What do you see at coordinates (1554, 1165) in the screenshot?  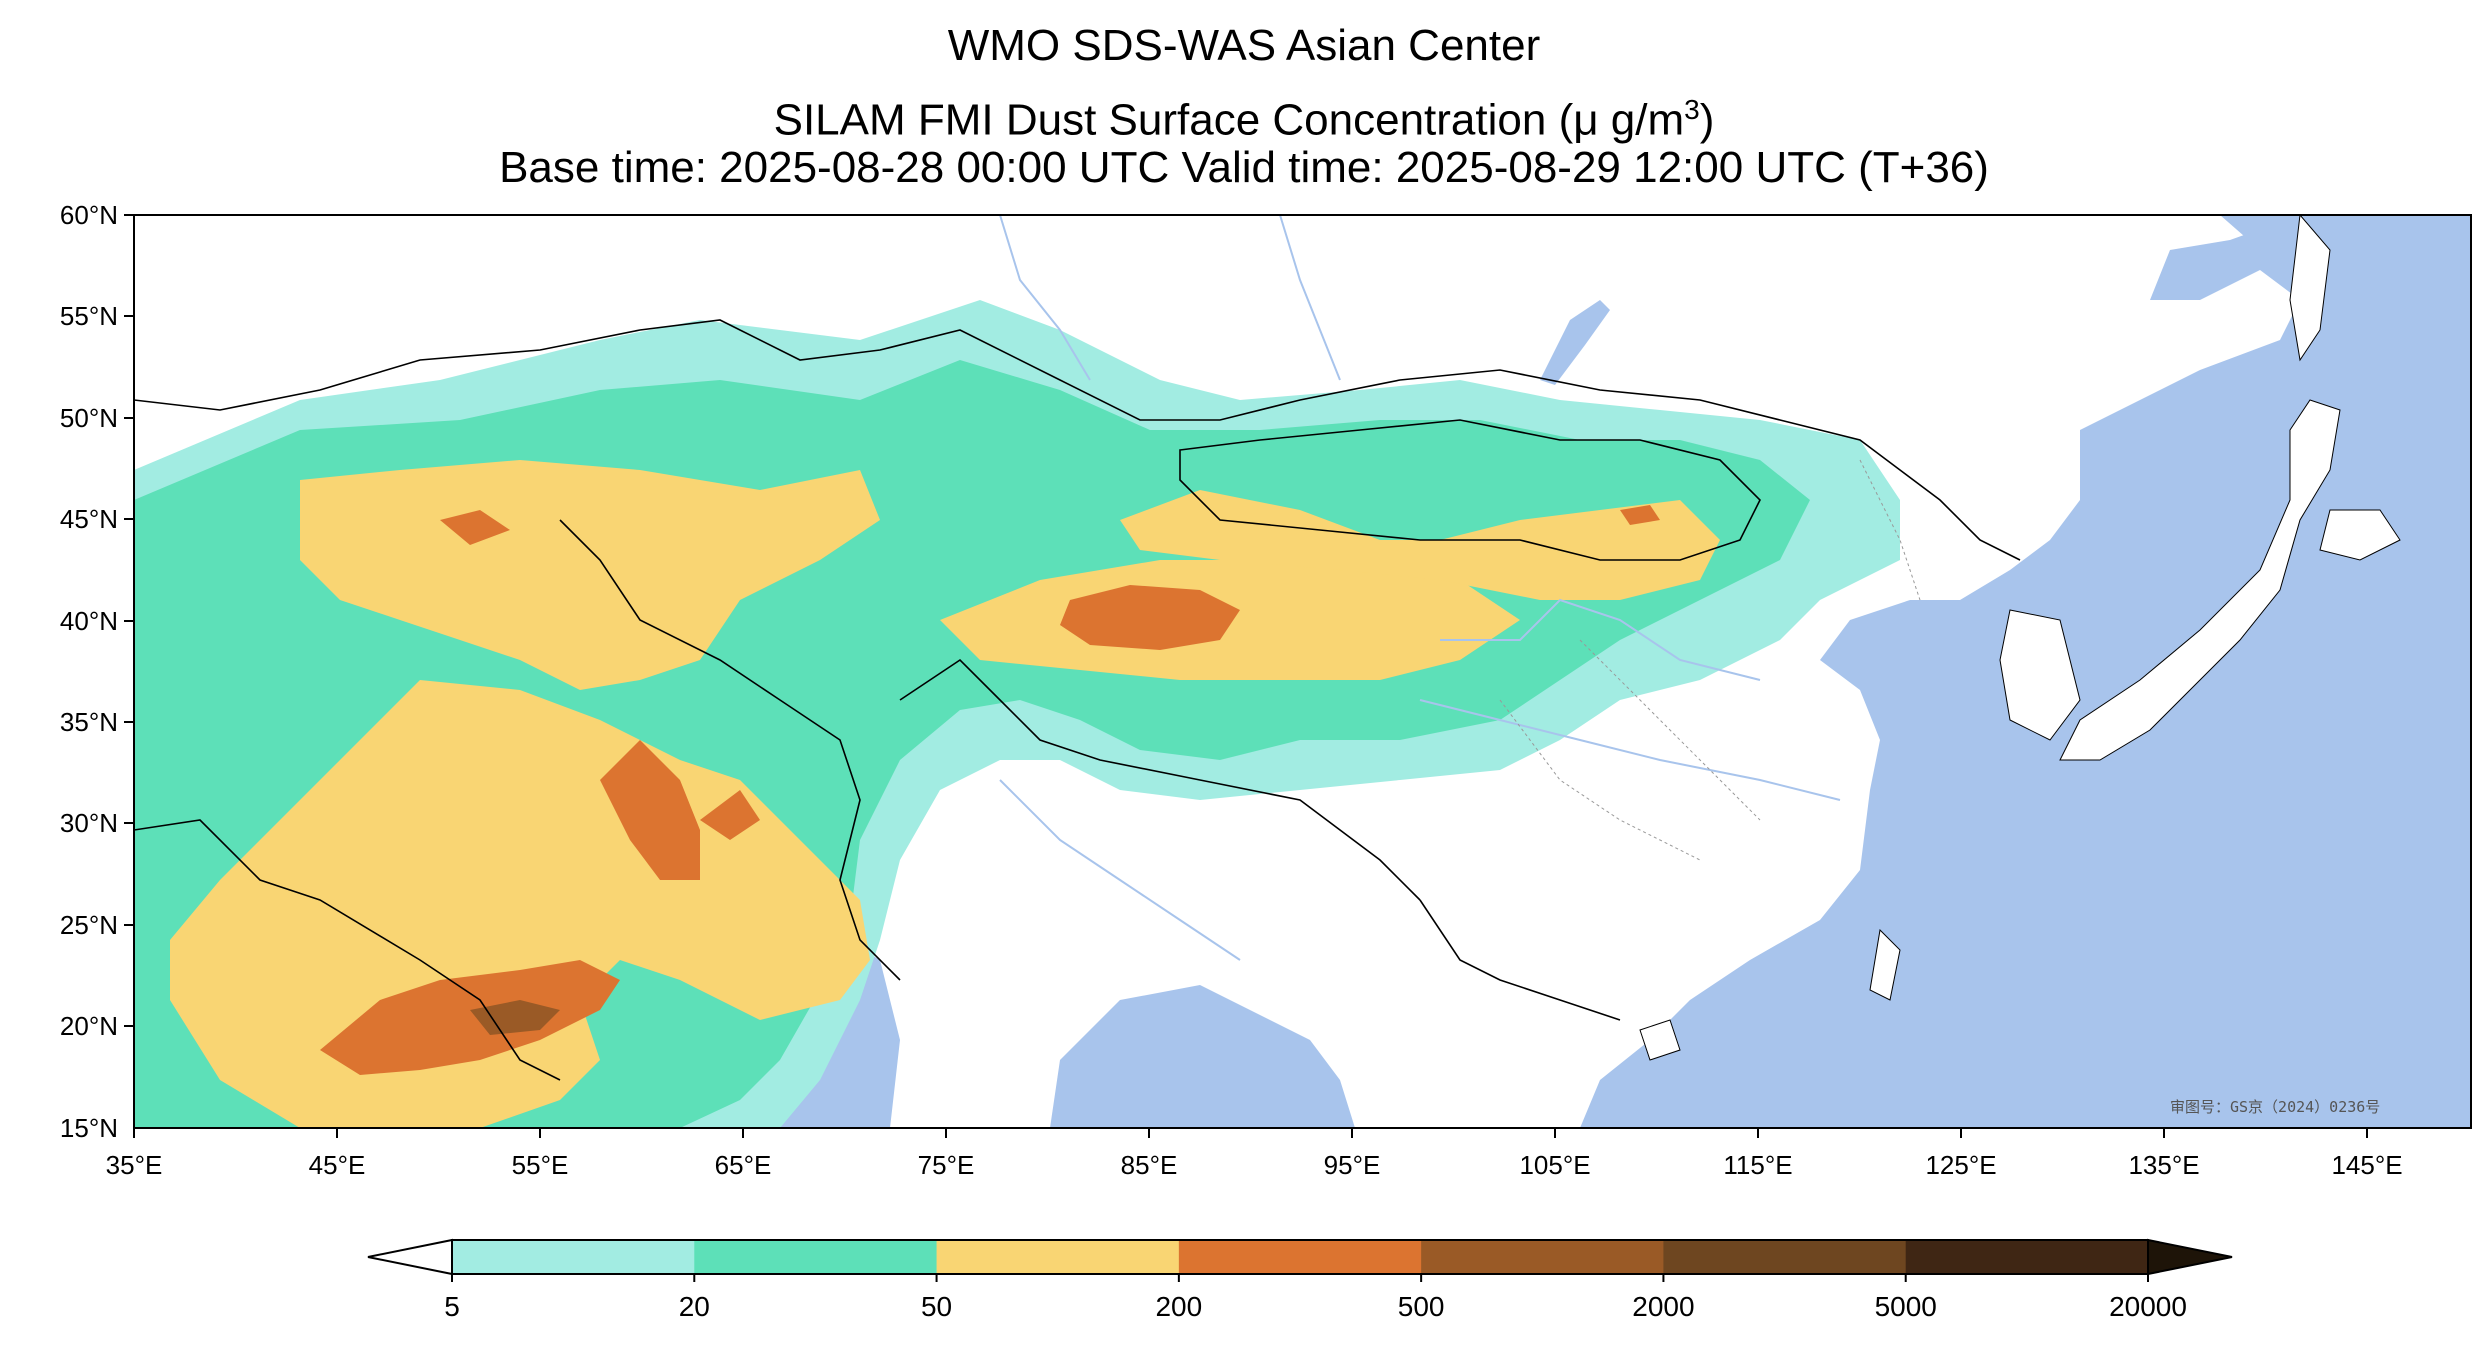 I see `lon-tick-label: 105°E` at bounding box center [1554, 1165].